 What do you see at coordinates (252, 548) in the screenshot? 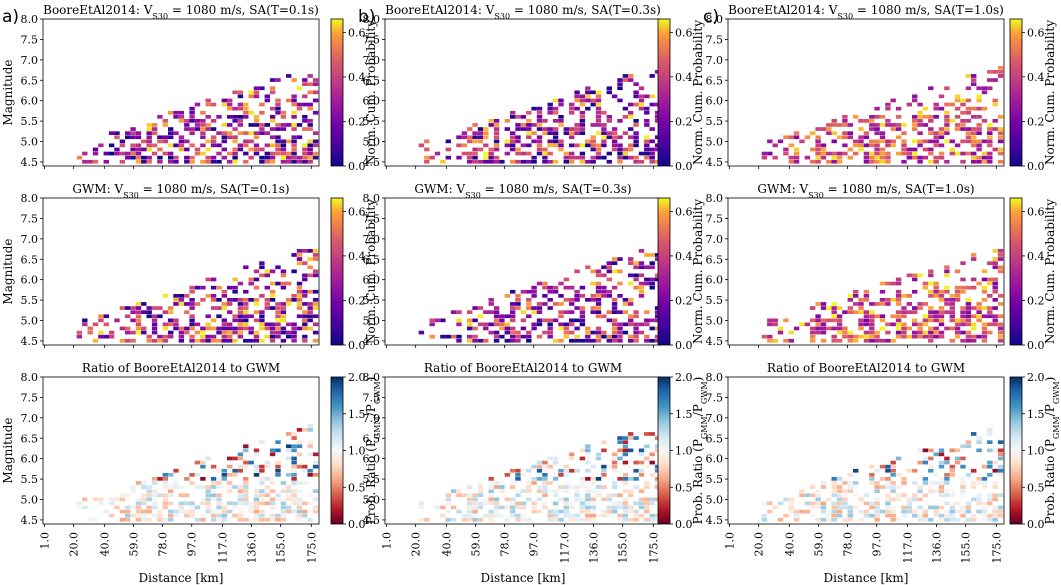
I see `x-tick-label: 136.0` at bounding box center [252, 548].